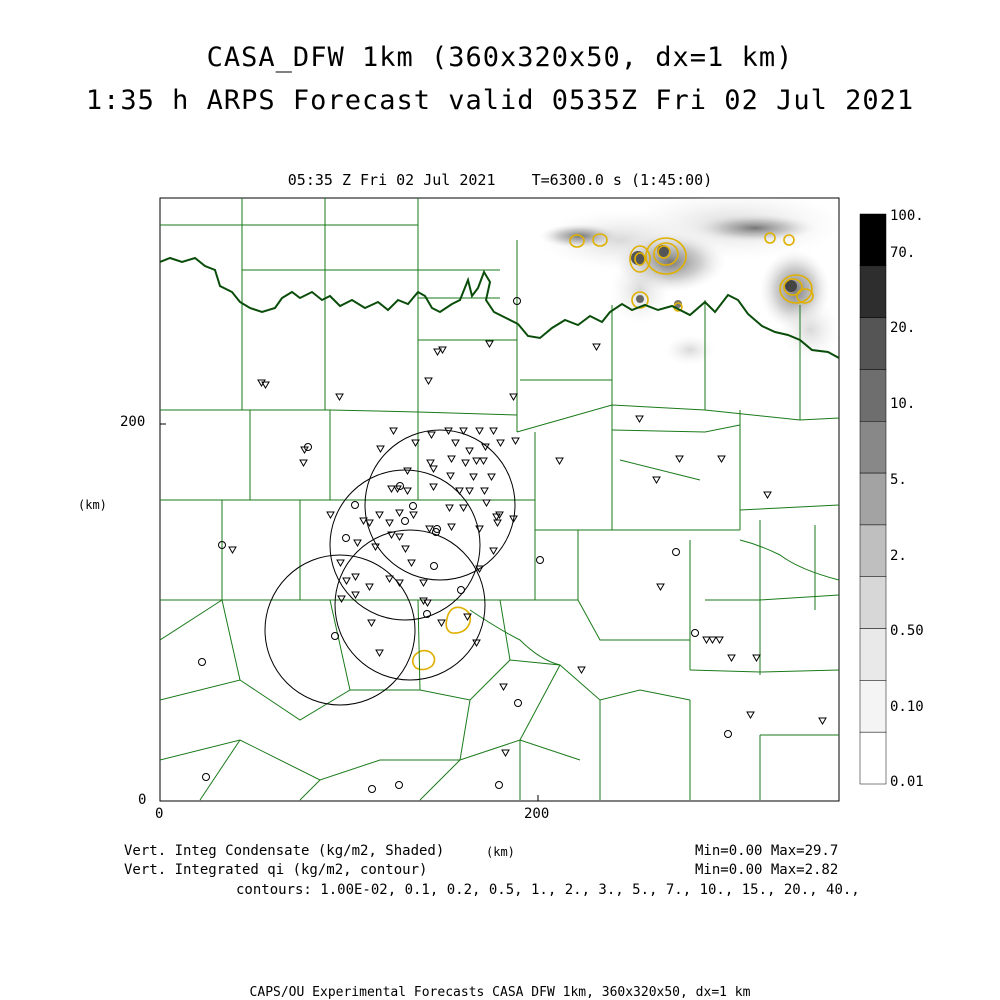 This screenshot has height=1000, width=1000. Describe the element at coordinates (907, 631) in the screenshot. I see `colorbar-label: 0.50` at that location.